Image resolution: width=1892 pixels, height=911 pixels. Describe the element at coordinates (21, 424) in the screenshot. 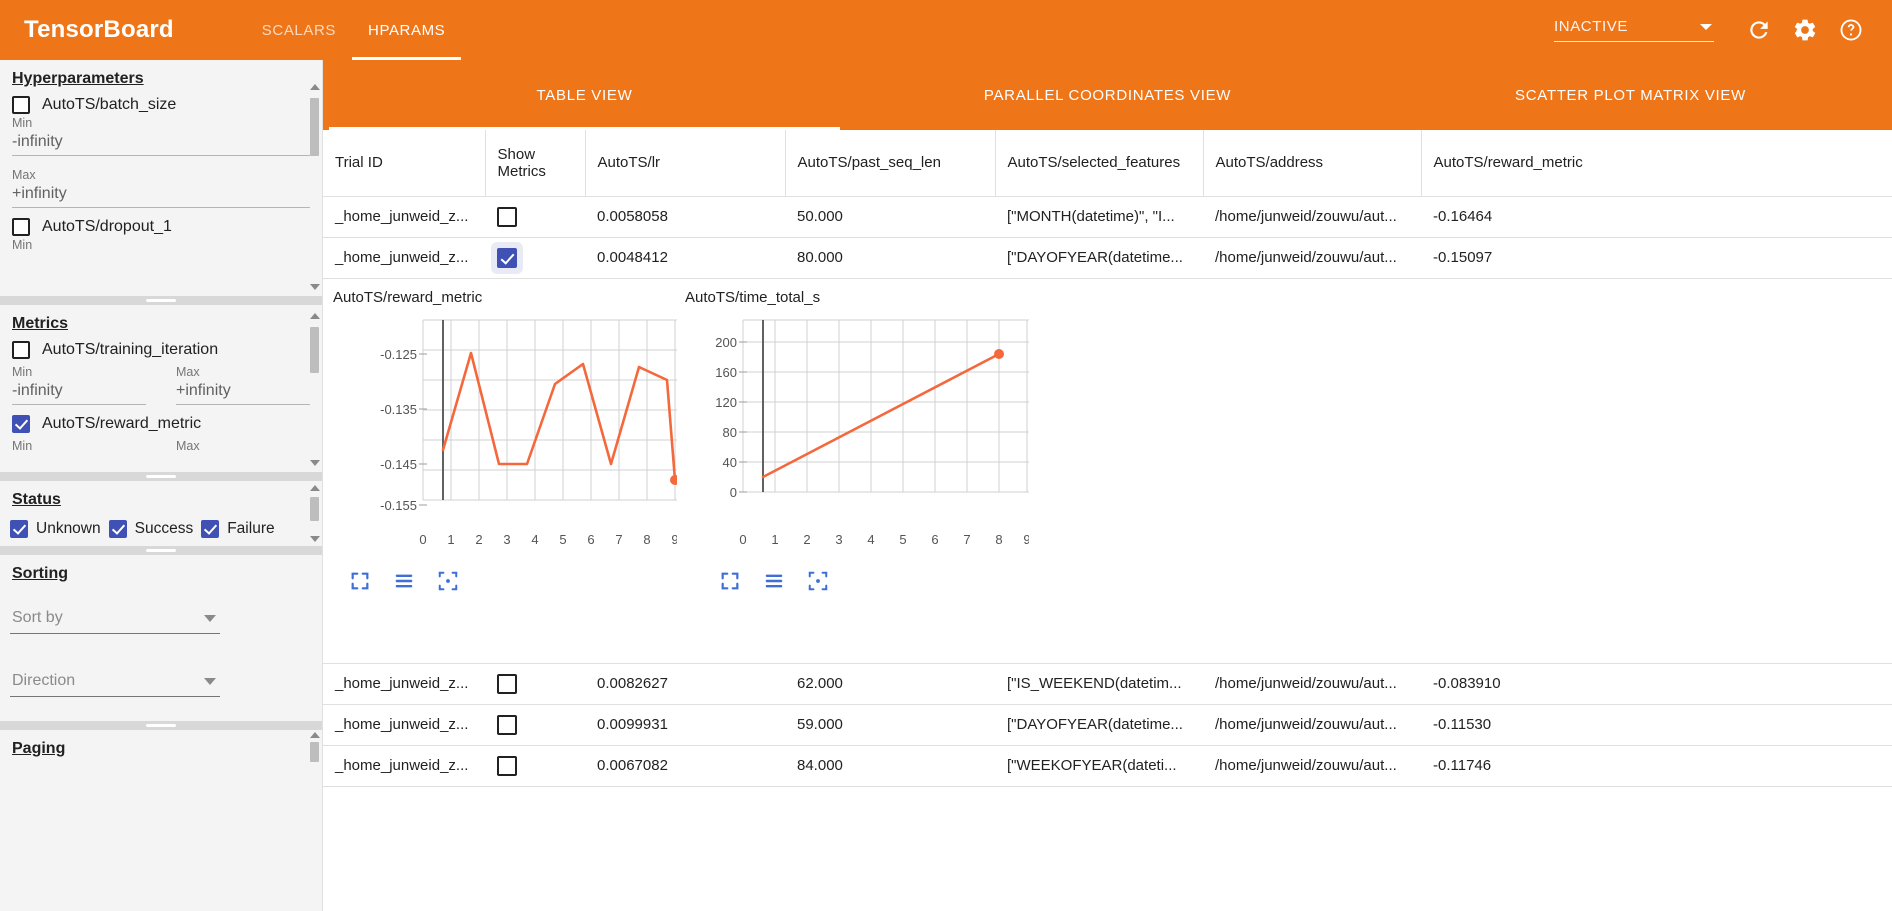

I see `metric-reward-metric-checkbox` at that location.